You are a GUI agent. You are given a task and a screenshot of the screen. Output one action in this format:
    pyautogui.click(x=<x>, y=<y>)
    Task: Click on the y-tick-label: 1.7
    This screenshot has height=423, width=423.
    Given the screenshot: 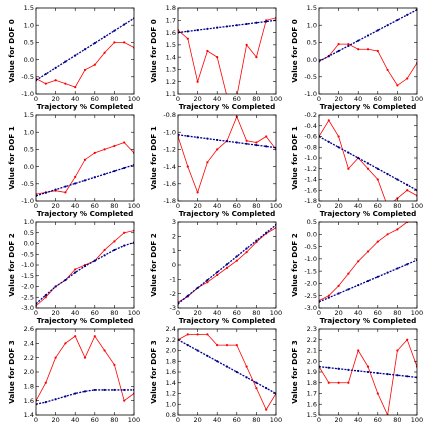 What is the action you would take?
    pyautogui.click(x=312, y=394)
    